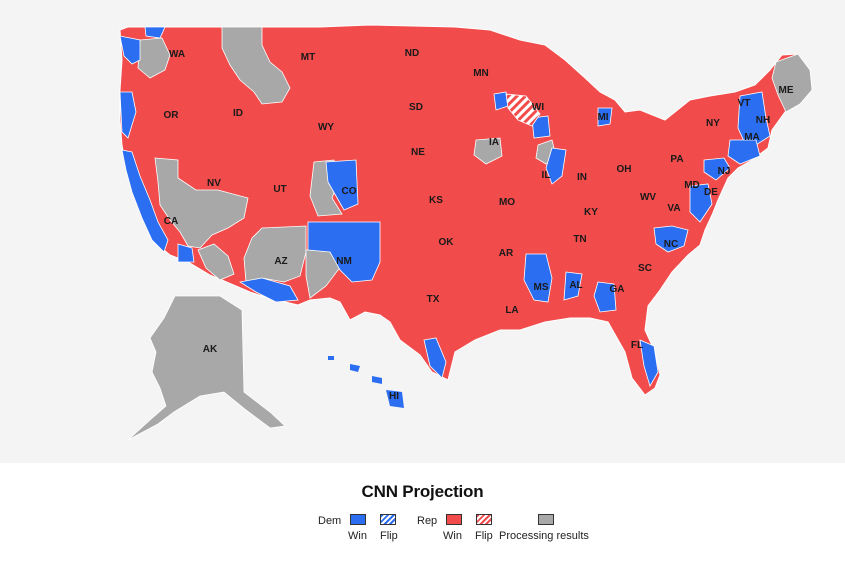  I want to click on state-label-la: LA, so click(511, 310).